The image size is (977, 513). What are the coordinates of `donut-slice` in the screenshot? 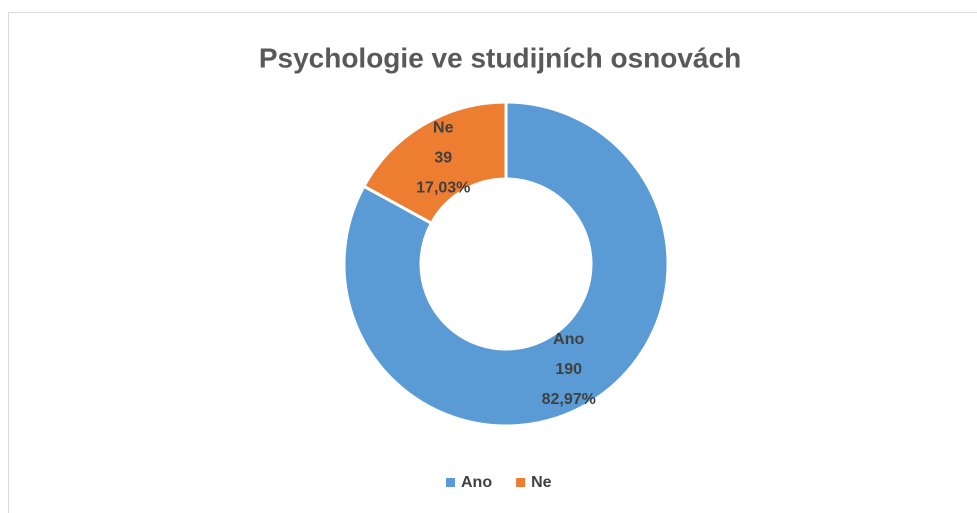 It's located at (434, 163).